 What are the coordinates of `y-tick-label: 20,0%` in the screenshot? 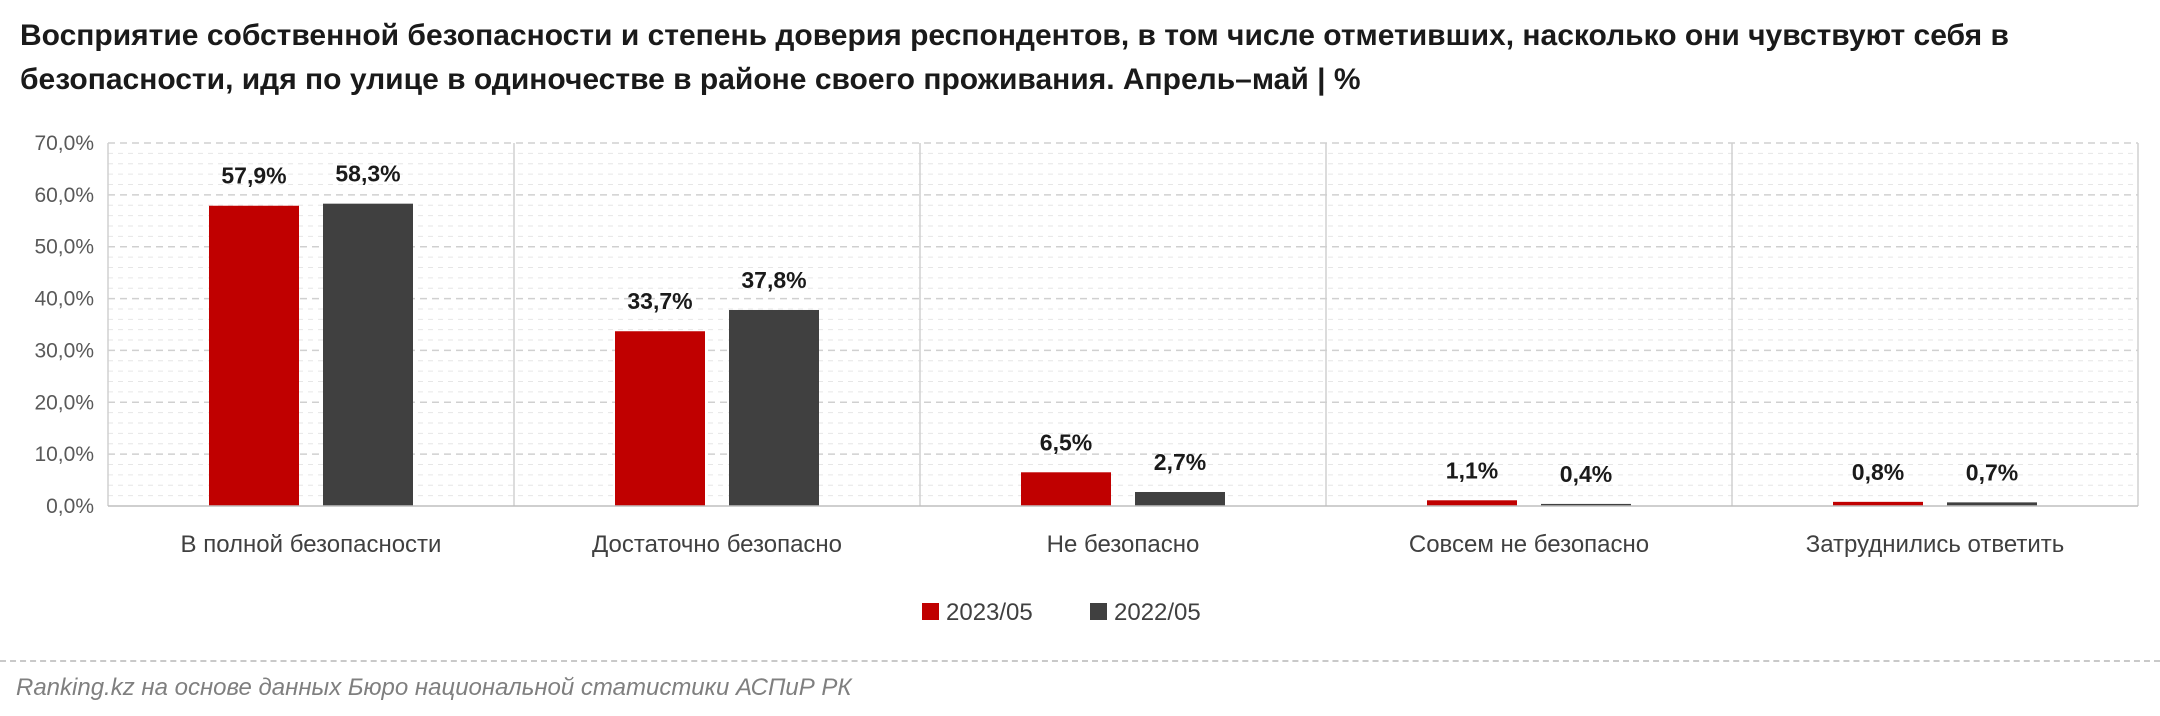 It's located at (64, 402).